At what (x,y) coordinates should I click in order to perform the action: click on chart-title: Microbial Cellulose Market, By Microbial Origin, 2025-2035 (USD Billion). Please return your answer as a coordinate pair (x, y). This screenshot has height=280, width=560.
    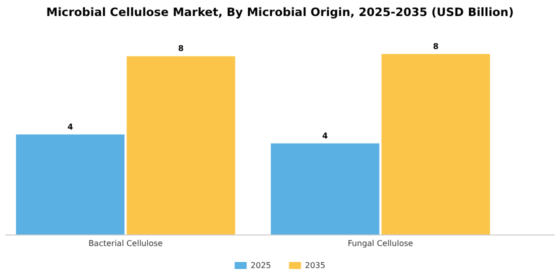
    Looking at the image, I should click on (280, 12).